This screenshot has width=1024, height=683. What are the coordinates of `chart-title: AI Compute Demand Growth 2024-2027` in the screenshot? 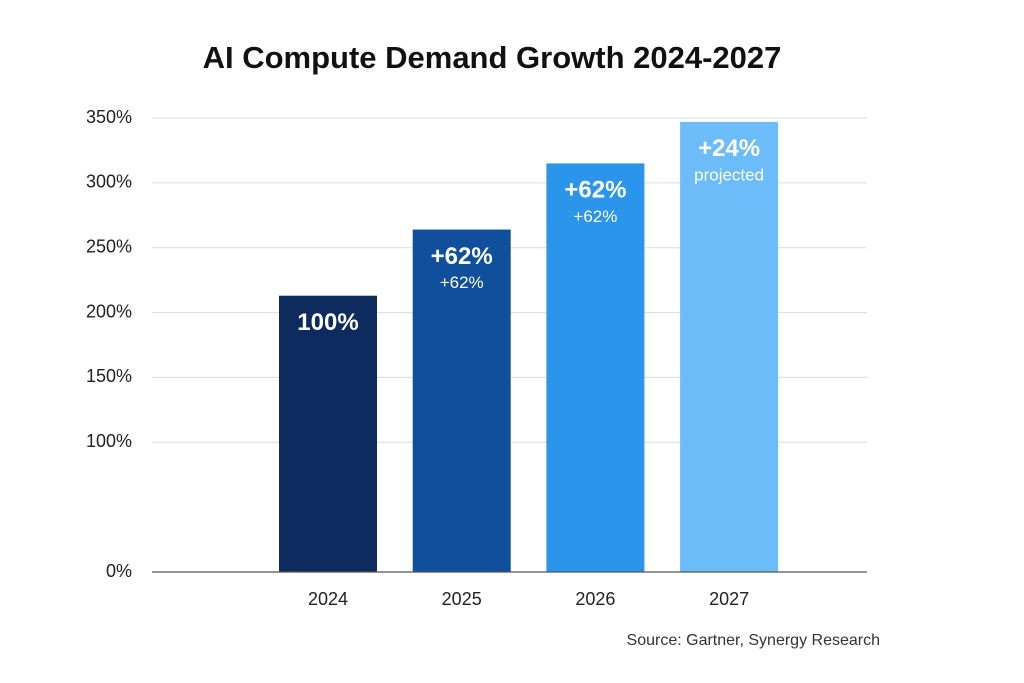 It's located at (492, 57).